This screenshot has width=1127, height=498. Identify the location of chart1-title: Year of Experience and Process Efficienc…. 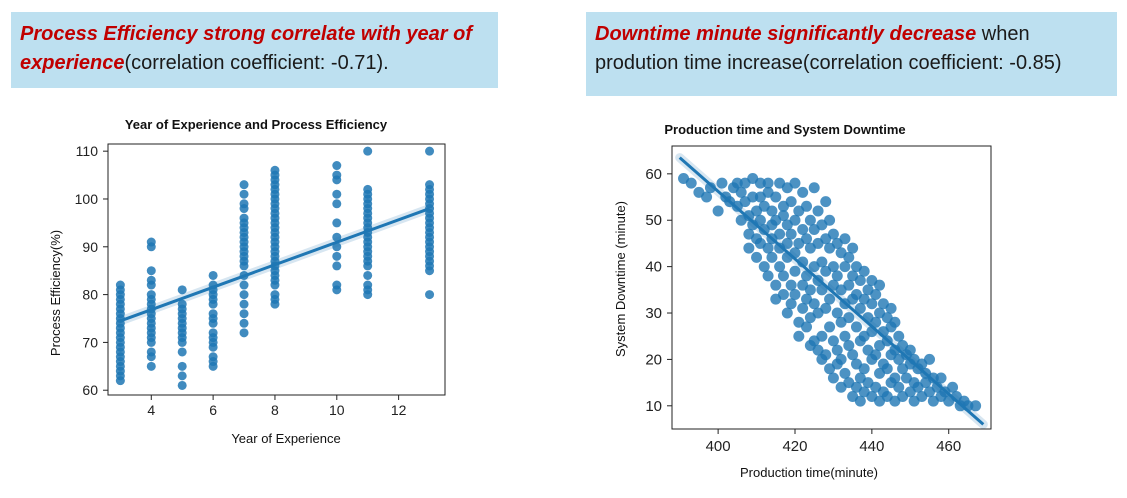
(256, 124).